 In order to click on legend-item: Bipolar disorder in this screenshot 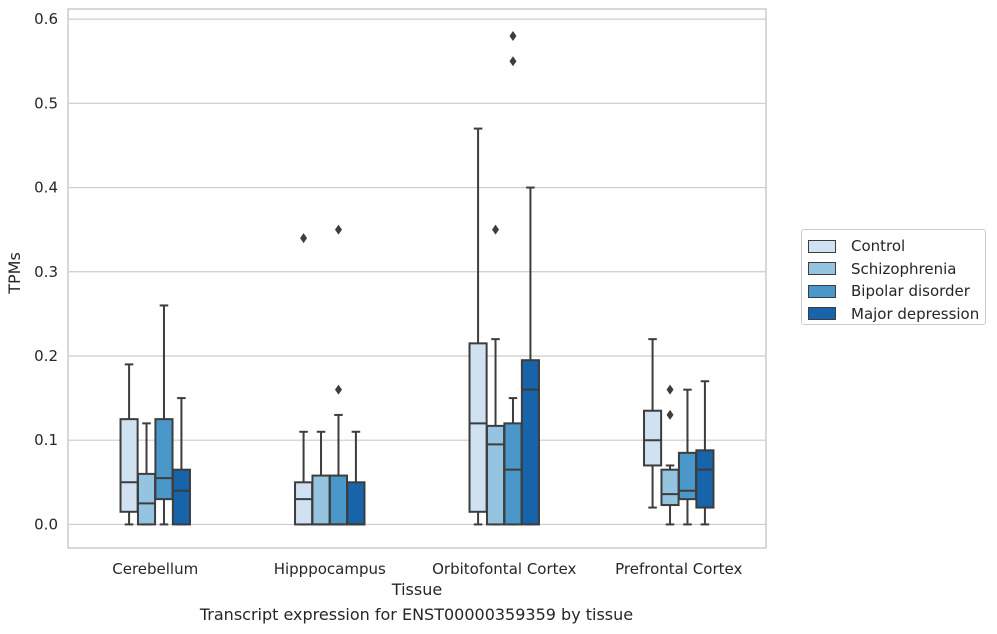, I will do `click(896, 291)`.